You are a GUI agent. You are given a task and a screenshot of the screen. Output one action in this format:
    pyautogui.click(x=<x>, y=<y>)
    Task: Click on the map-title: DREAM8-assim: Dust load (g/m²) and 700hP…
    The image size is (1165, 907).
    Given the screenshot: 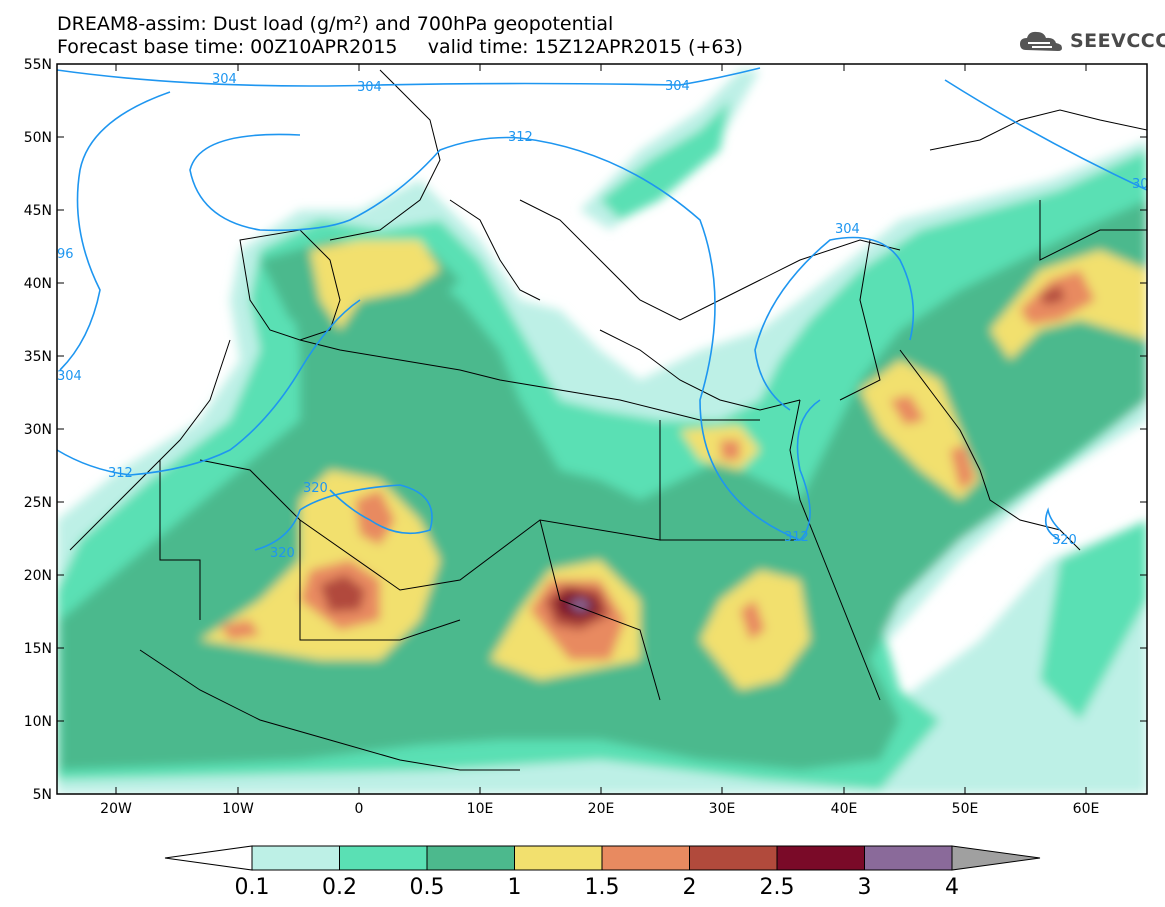 What is the action you would take?
    pyautogui.click(x=335, y=24)
    